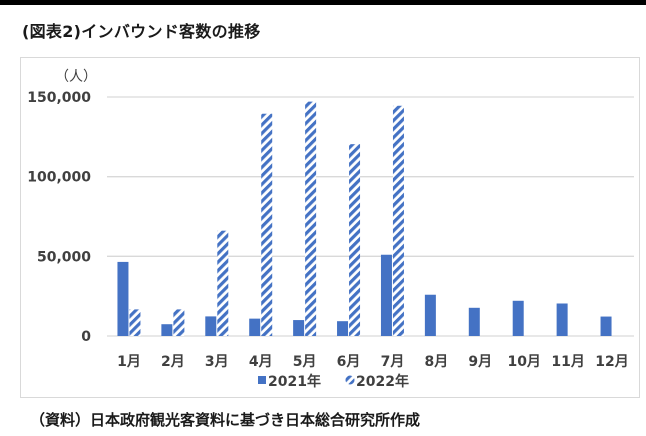 This screenshot has height=436, width=646. I want to click on x-tick-label: 5月, so click(305, 362).